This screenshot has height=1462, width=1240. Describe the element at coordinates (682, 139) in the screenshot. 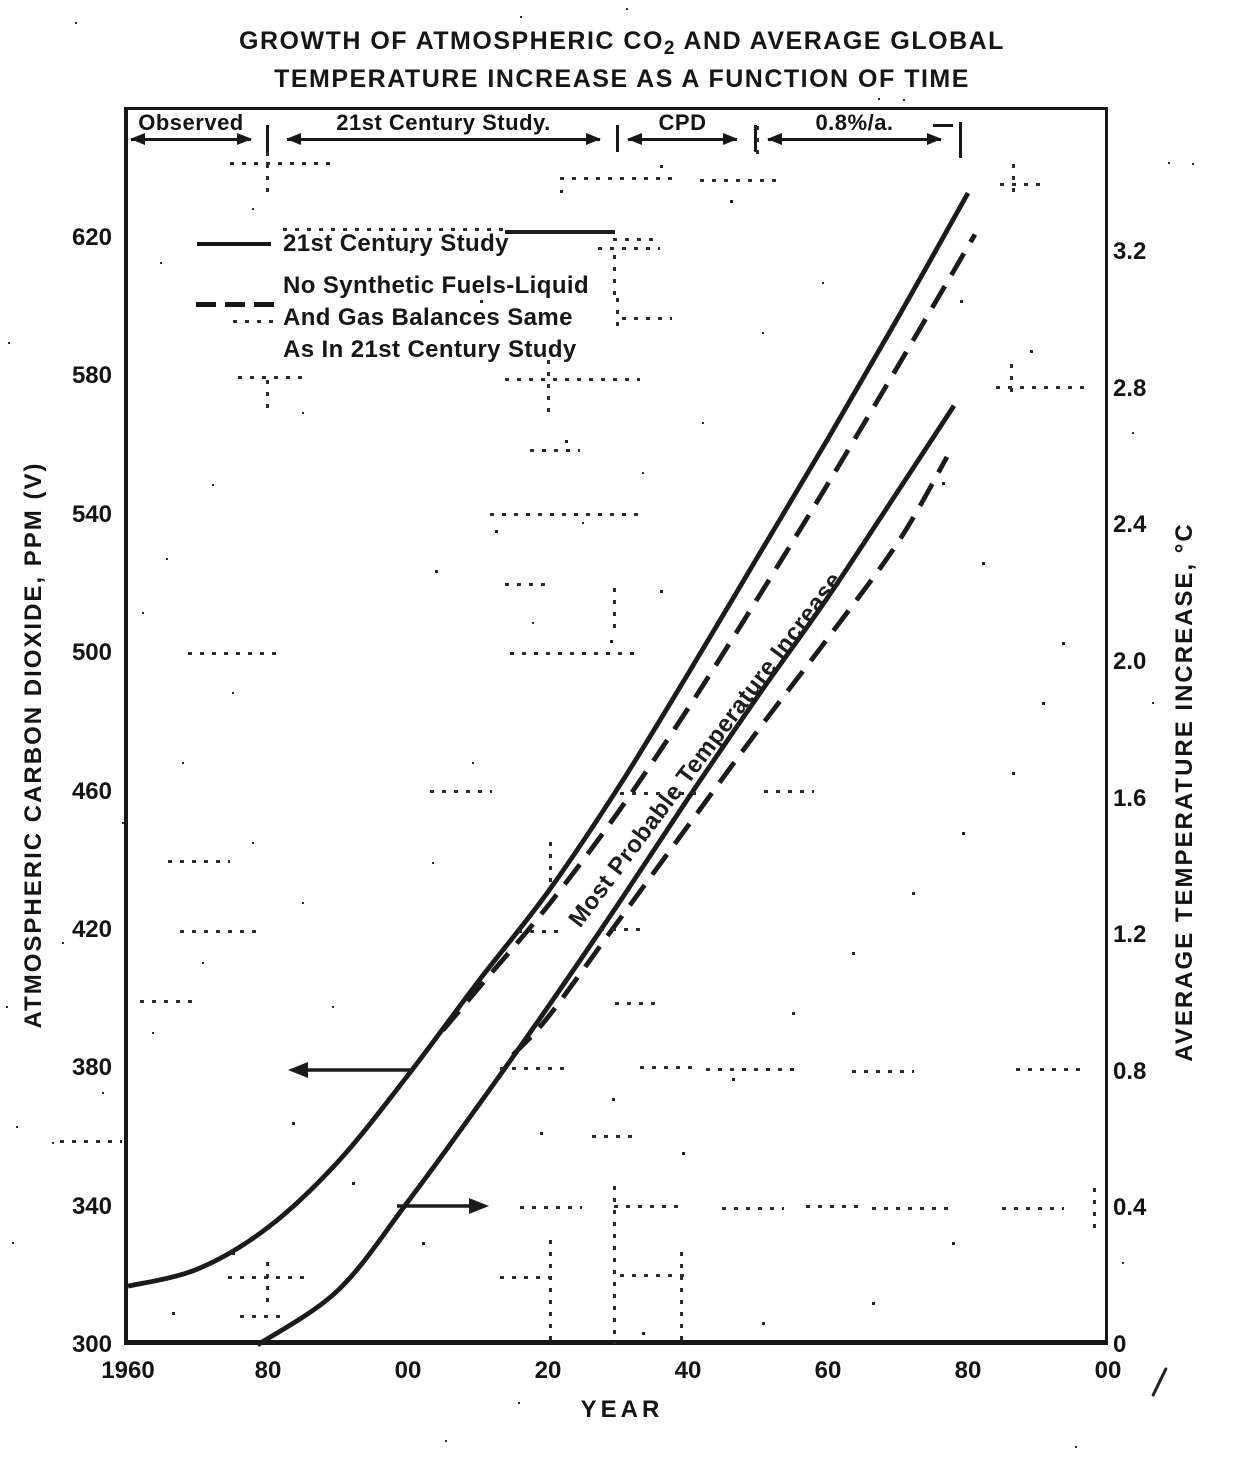

I see `period-range-cpd` at that location.